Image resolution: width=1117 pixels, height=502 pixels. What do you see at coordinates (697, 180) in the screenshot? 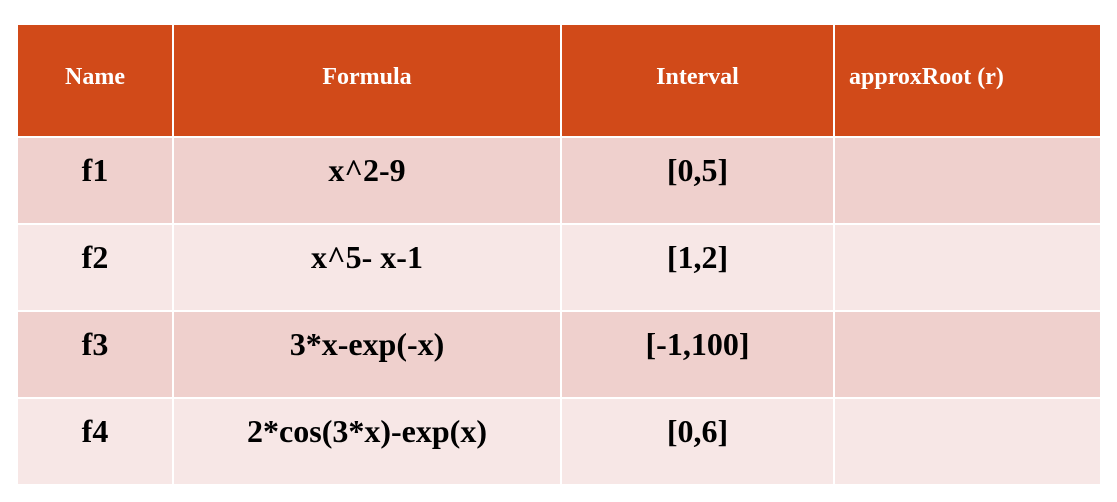
I see `table-cell: [0,5]` at bounding box center [697, 180].